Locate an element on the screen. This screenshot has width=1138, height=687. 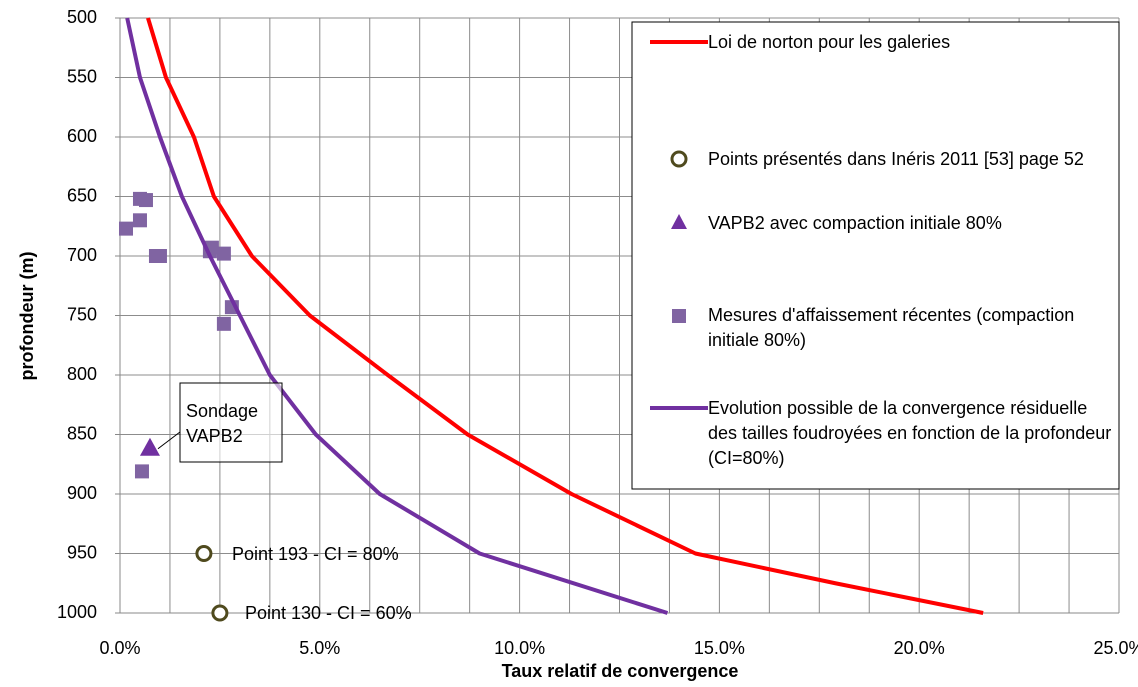
y-tick-label: 850 is located at coordinates (82, 433).